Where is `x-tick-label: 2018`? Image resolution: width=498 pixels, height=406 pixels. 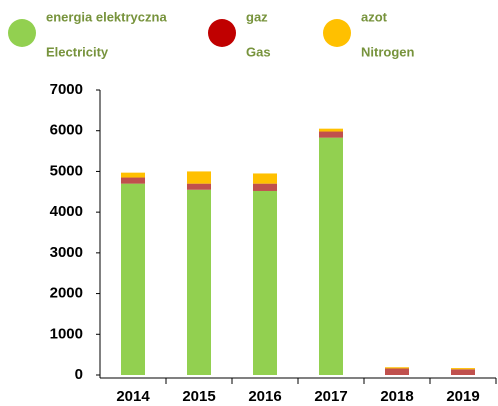 x-tick-label: 2018 is located at coordinates (396, 396).